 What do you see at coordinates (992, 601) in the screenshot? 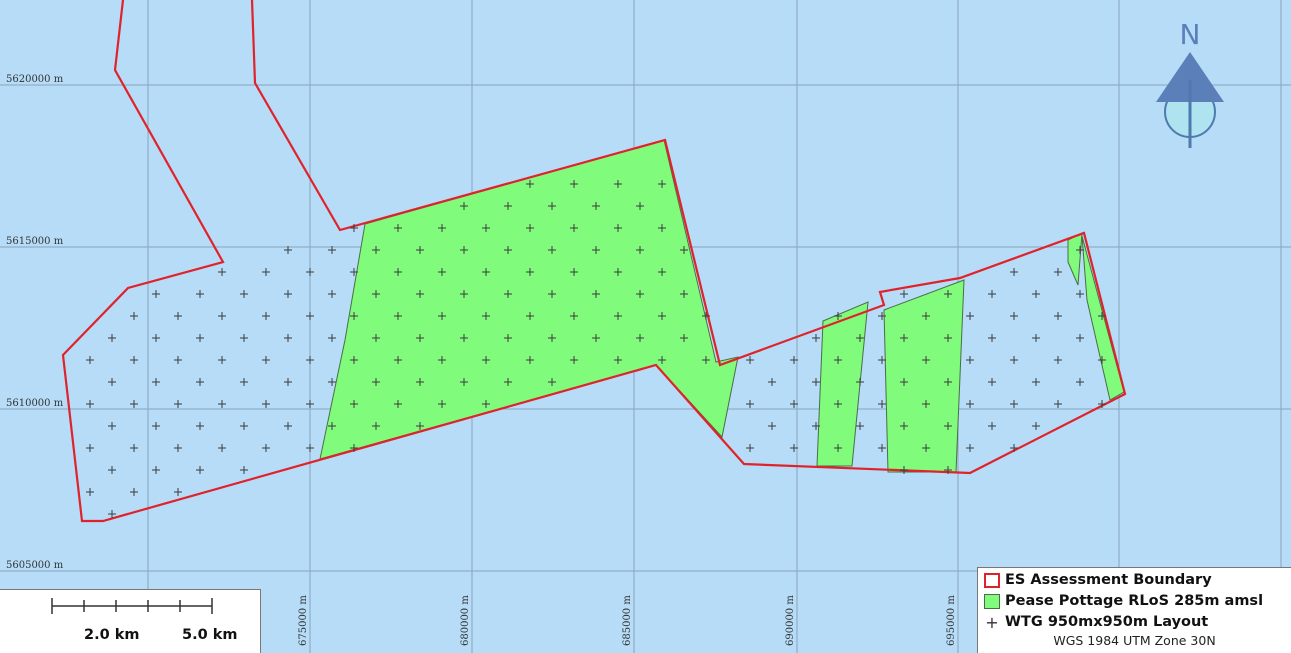
I see `green-filled-square-icon` at bounding box center [992, 601].